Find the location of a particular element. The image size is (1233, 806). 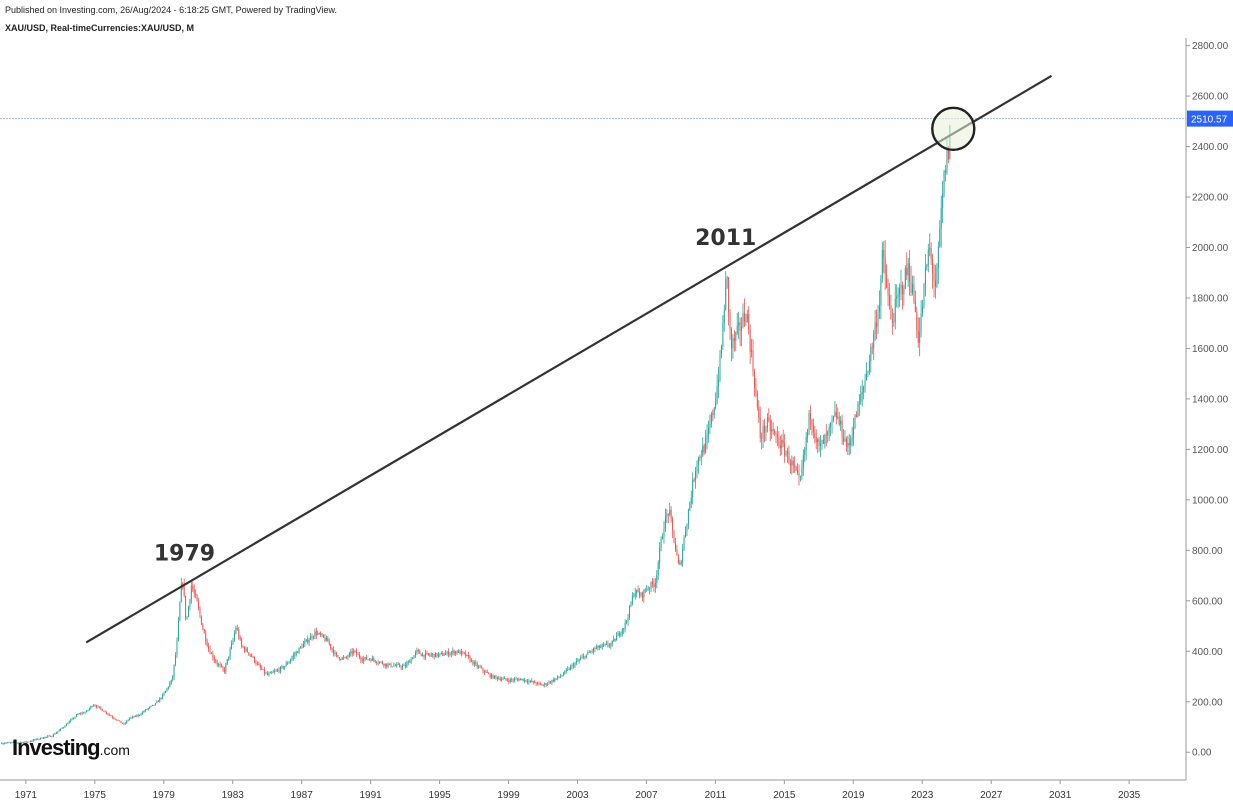

y-tick-label: 2800.00 is located at coordinates (1210, 46).